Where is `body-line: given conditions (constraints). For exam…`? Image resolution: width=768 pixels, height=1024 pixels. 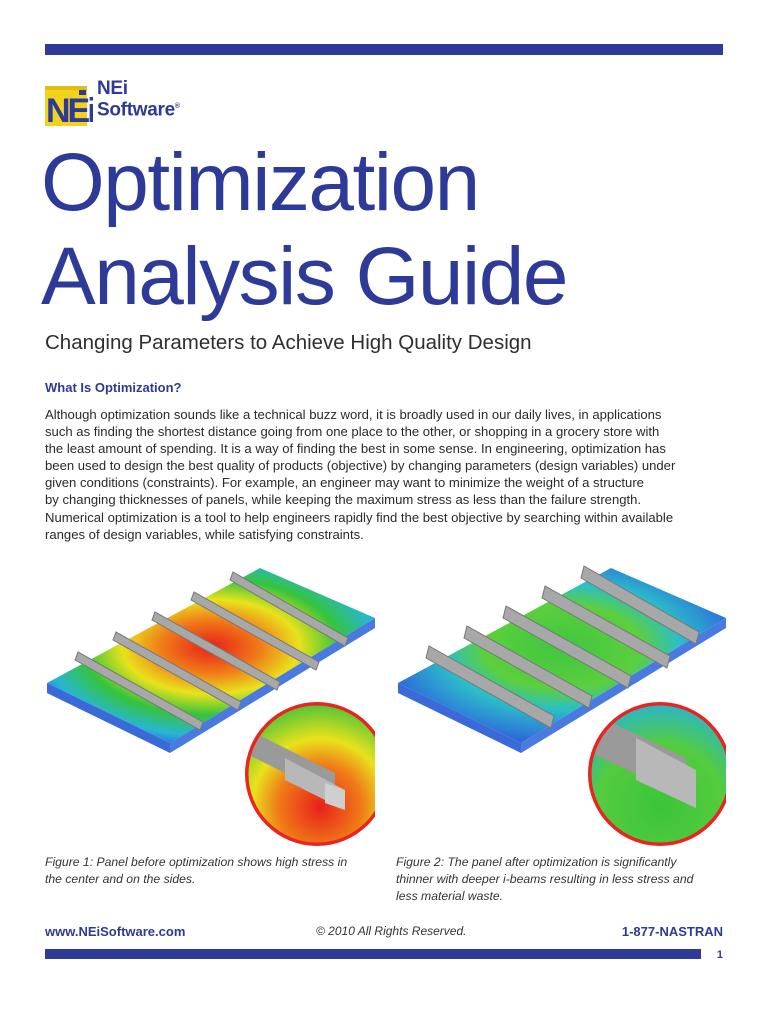 body-line: given conditions (constraints). For exam… is located at coordinates (344, 483).